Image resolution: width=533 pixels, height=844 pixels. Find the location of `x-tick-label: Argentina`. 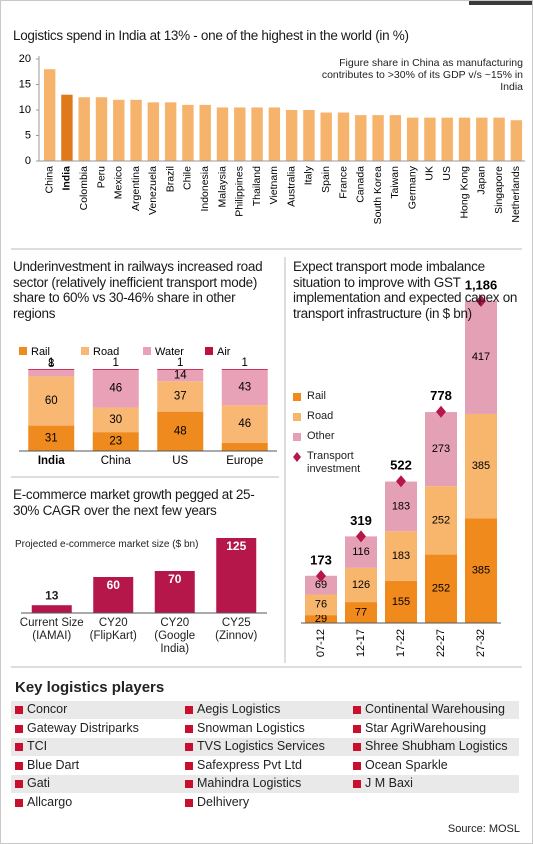

x-tick-label: Argentina is located at coordinates (136, 188).